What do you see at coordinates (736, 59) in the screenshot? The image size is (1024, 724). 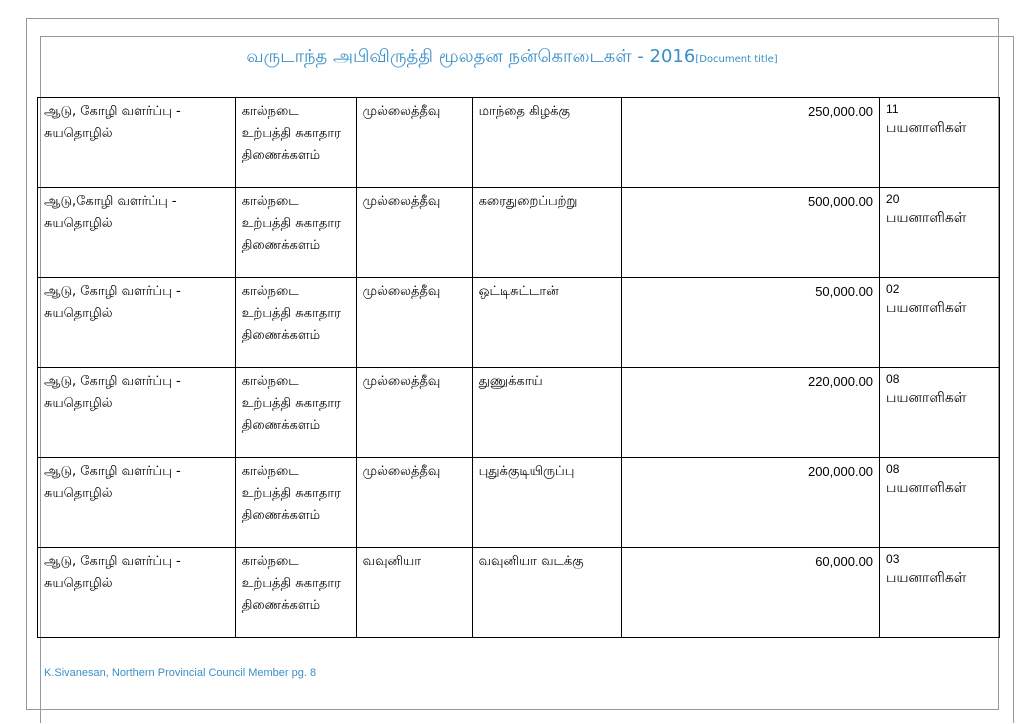 I see `title-placeholder: [Document title]` at bounding box center [736, 59].